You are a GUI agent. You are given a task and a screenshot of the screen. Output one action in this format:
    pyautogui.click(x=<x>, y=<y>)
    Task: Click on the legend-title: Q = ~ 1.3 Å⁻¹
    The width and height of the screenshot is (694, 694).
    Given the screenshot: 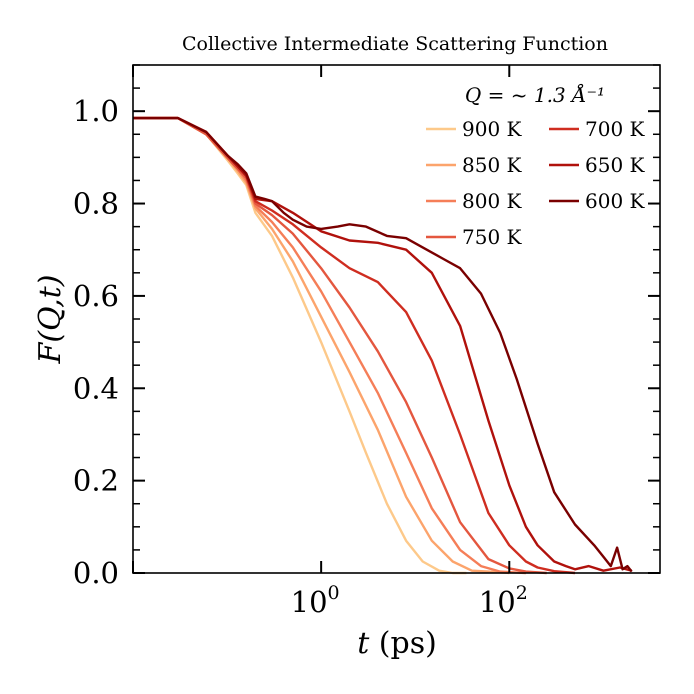 What is the action you would take?
    pyautogui.click(x=535, y=94)
    